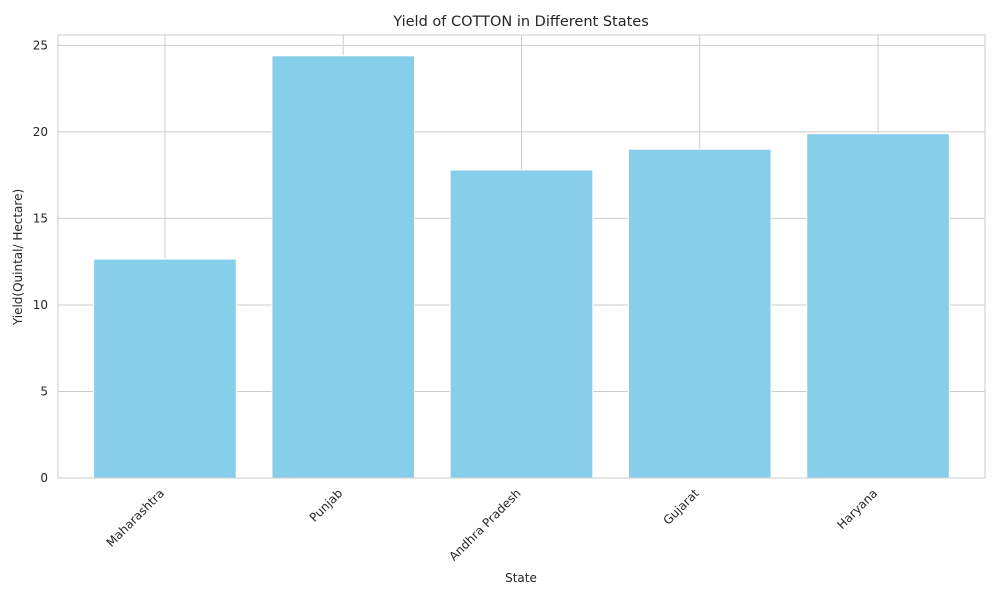 The width and height of the screenshot is (1000, 604). Describe the element at coordinates (521, 324) in the screenshot. I see `bar-andhra-pradesh` at that location.